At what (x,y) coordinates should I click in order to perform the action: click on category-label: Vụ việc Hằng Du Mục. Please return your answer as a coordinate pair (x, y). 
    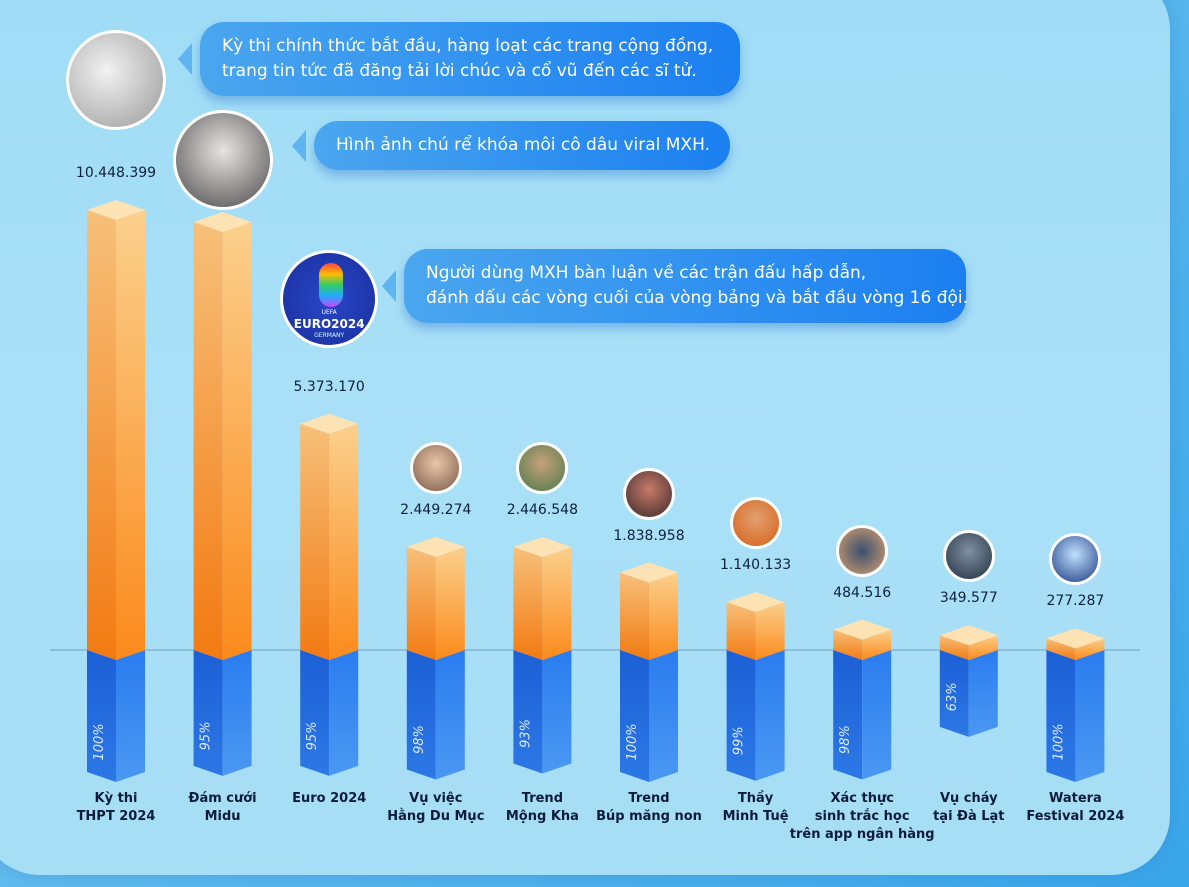
    Looking at the image, I should click on (436, 807).